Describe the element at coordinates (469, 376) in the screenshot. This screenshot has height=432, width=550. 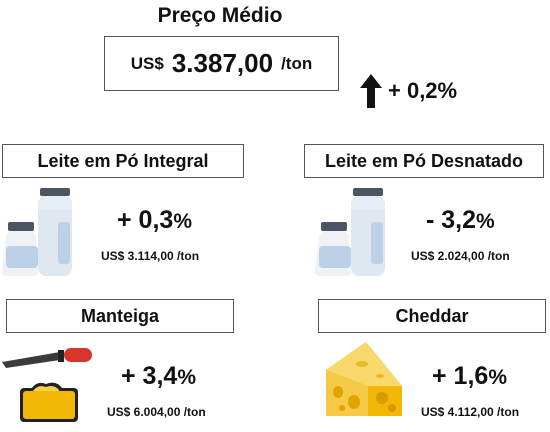
I see `change-cheddar: + 1,6%` at that location.